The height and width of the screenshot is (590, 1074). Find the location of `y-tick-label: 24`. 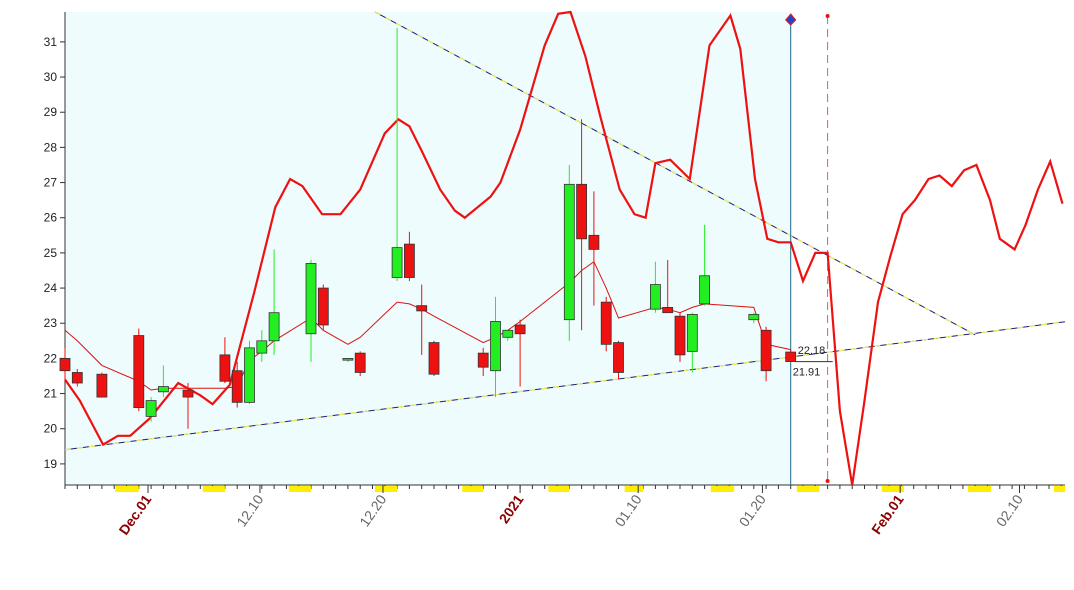

y-tick-label: 24 is located at coordinates (51, 288).